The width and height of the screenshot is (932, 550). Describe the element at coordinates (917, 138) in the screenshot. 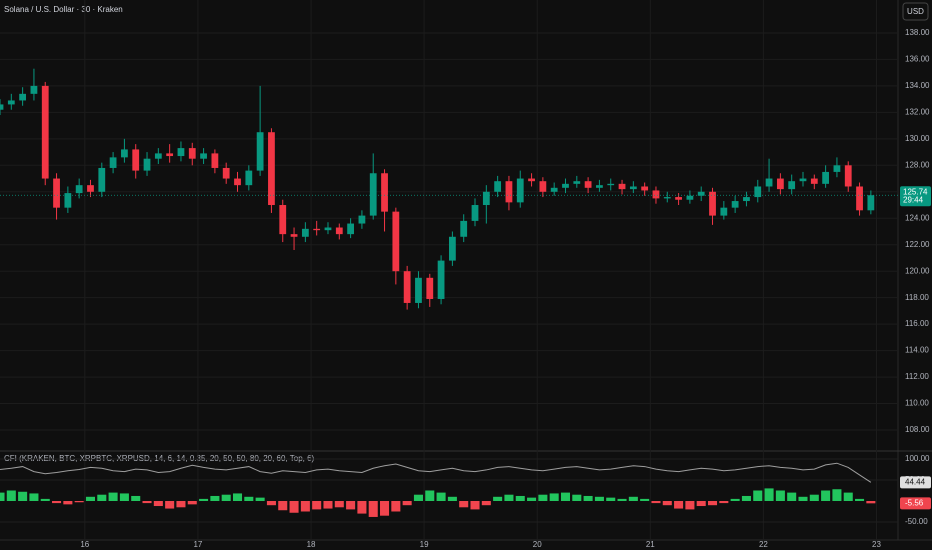

I see `y-tick-label: 130.00` at that location.